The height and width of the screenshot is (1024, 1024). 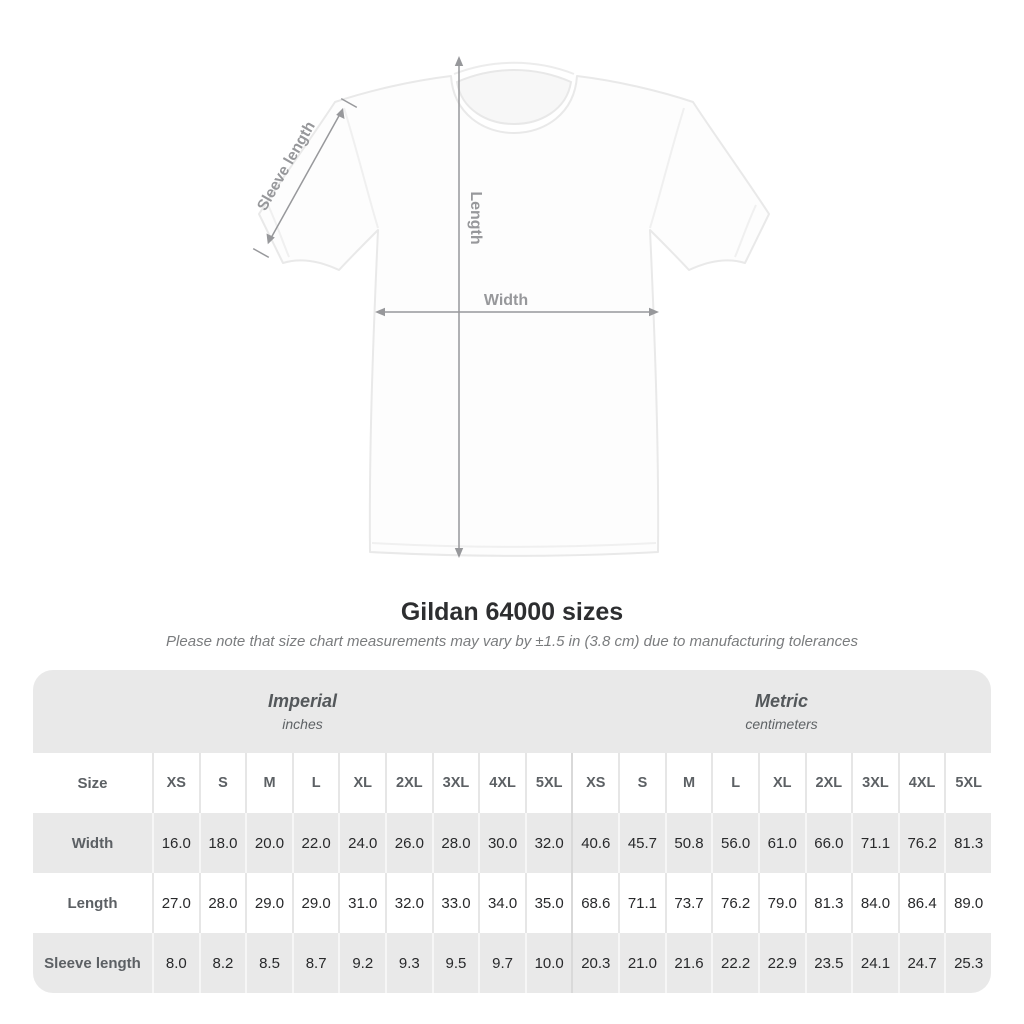 What do you see at coordinates (222, 783) in the screenshot?
I see `size-col-s-imperial: S` at bounding box center [222, 783].